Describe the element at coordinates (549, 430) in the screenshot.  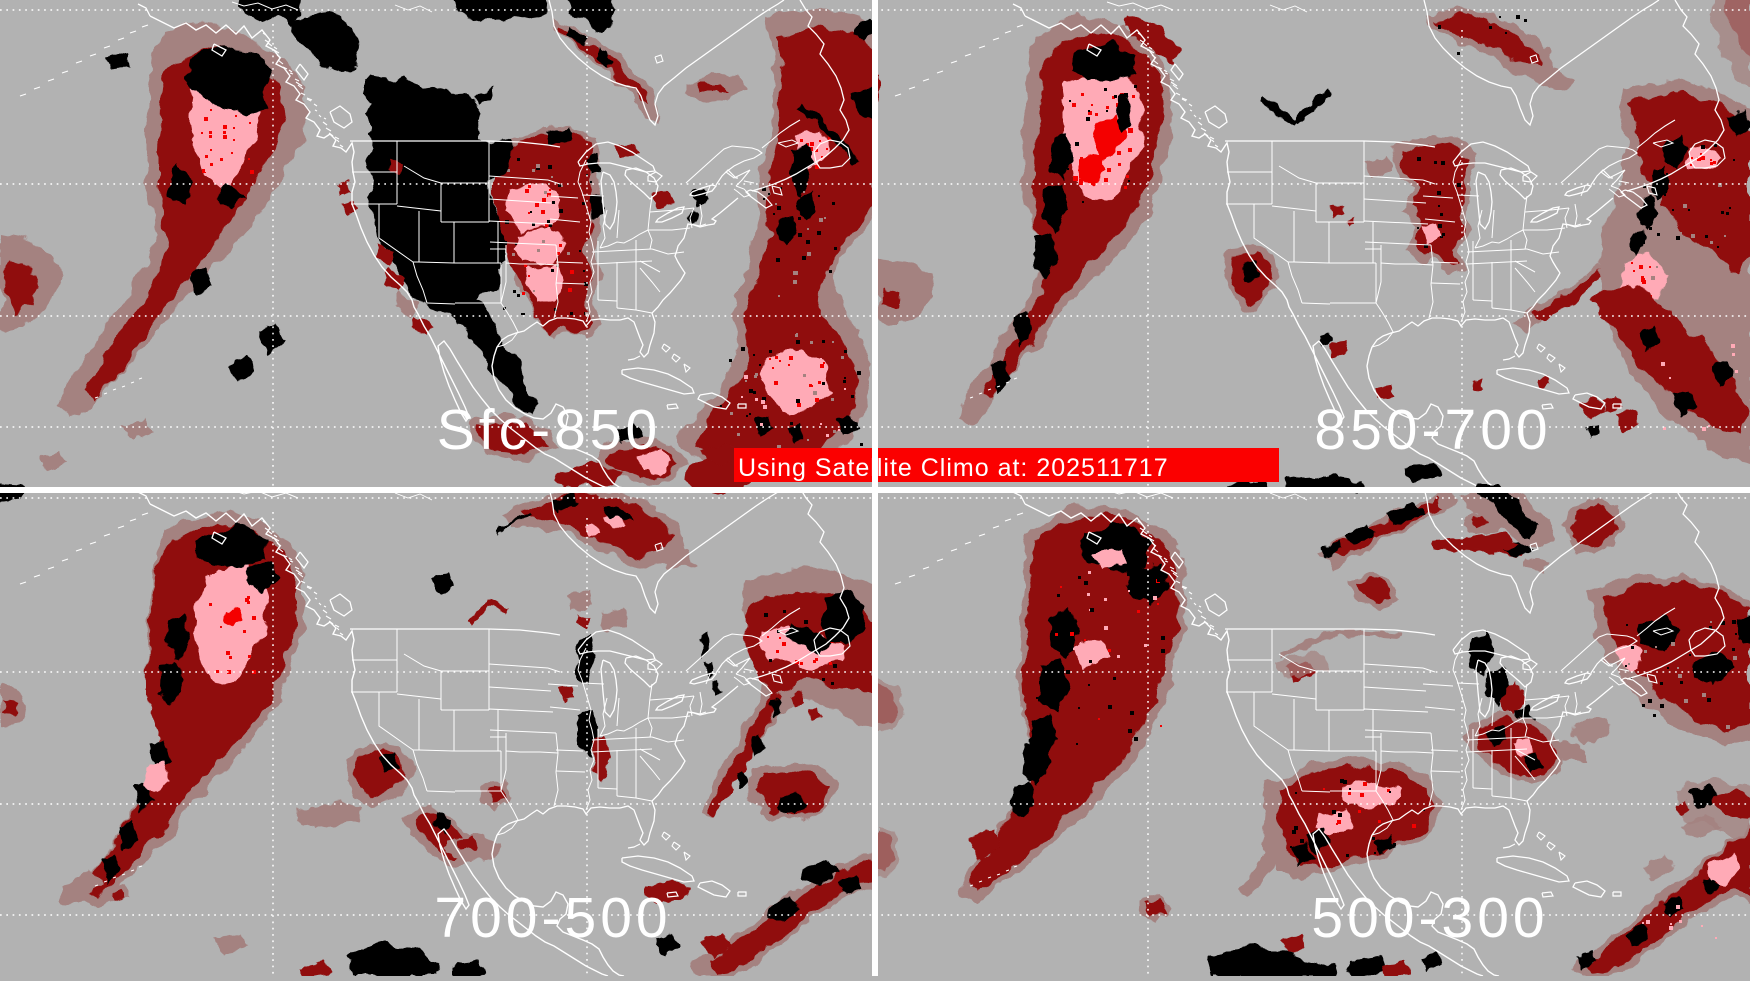
I see `svg-text: Sfc-850` at that location.